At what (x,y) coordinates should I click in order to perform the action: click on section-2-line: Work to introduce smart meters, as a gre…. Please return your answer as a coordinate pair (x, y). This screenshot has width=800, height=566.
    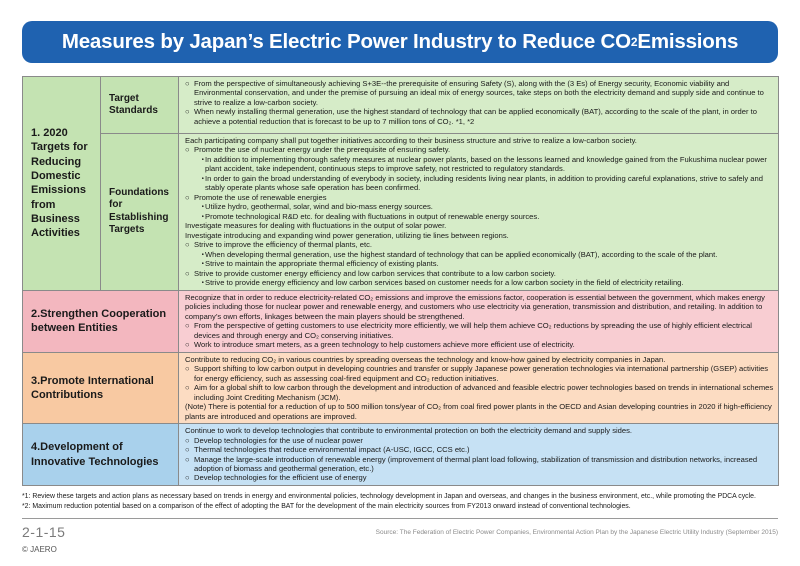
    Looking at the image, I should click on (479, 344).